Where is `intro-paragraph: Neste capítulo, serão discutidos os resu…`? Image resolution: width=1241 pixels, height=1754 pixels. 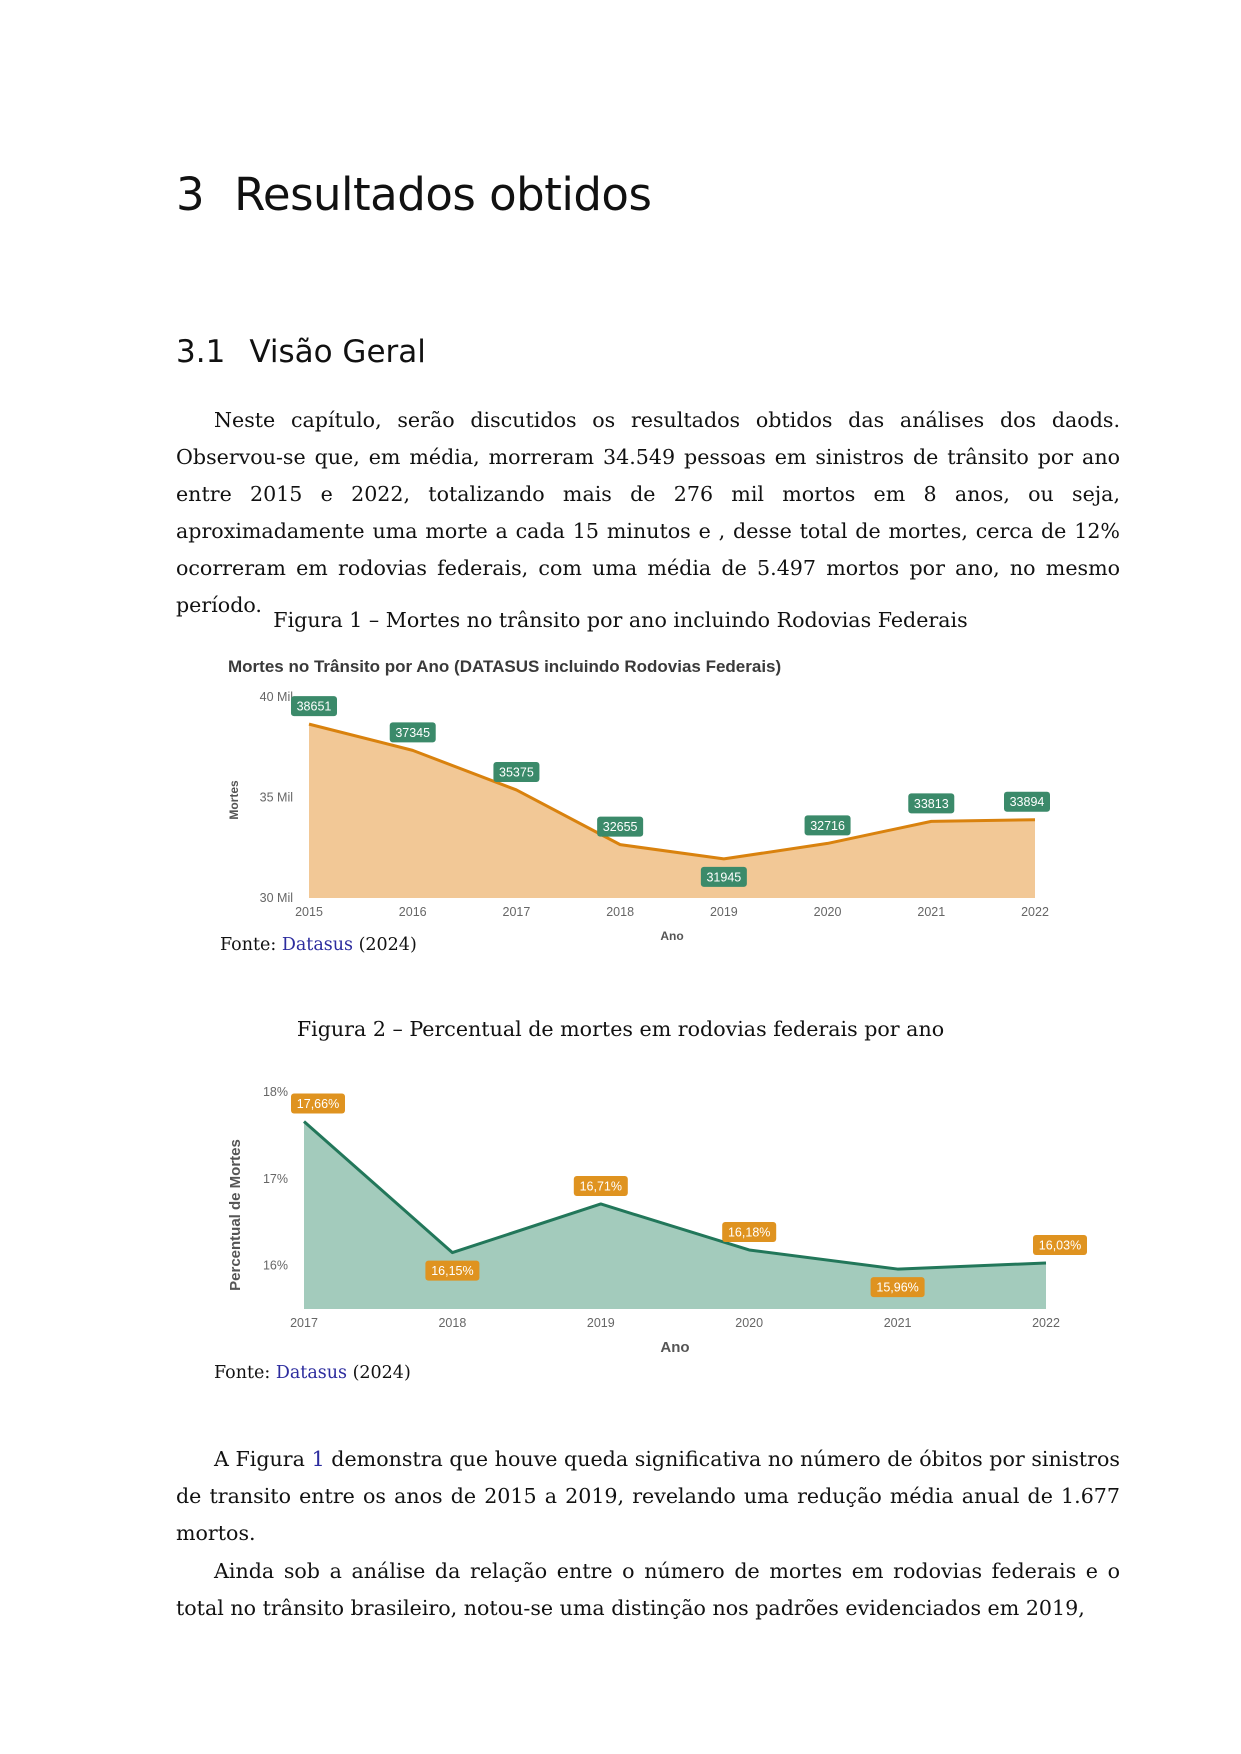
intro-paragraph: Neste capítulo, serão discutidos os resu… is located at coordinates (648, 513).